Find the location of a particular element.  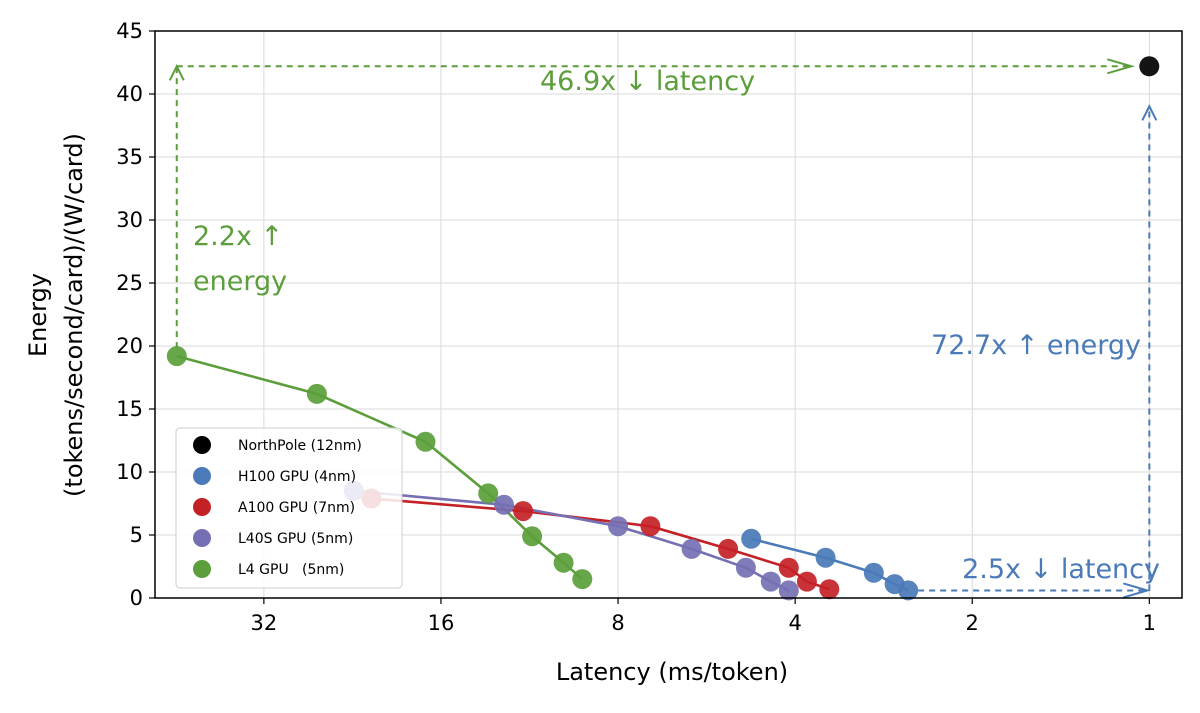

legend-entry-l4: L4 GPU (5nm) is located at coordinates (268, 569).